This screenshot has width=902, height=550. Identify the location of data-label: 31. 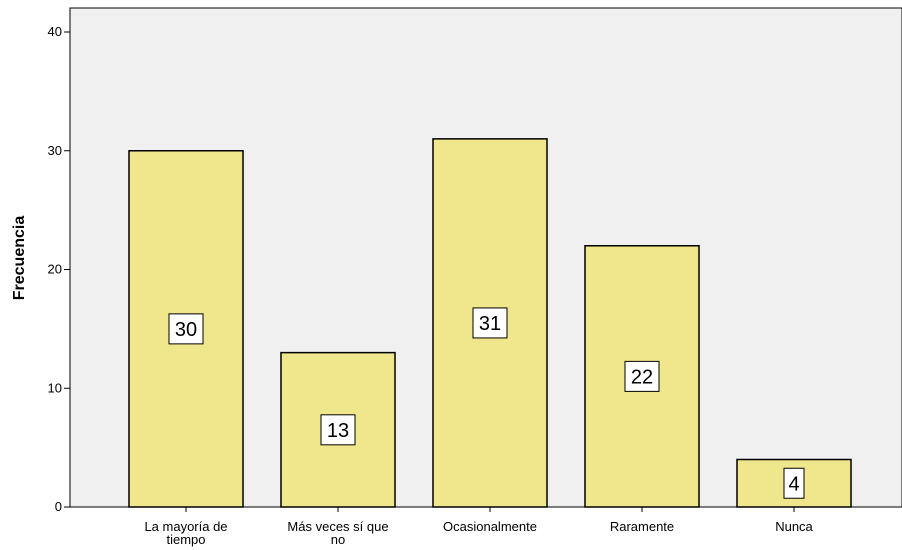
(490, 324).